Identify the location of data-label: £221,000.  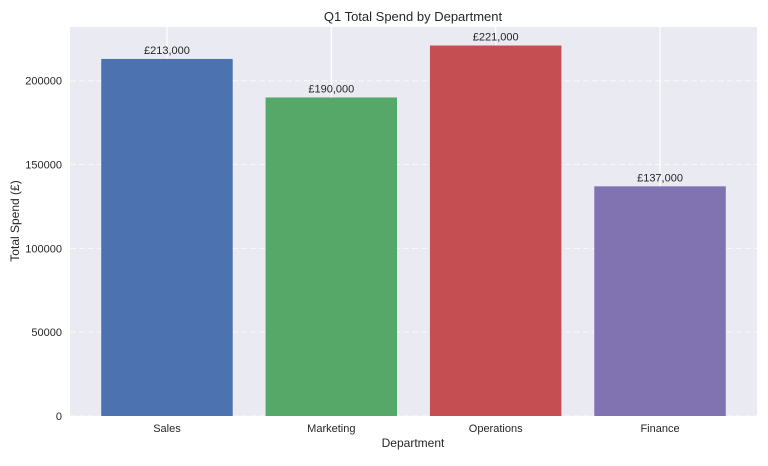
(496, 38).